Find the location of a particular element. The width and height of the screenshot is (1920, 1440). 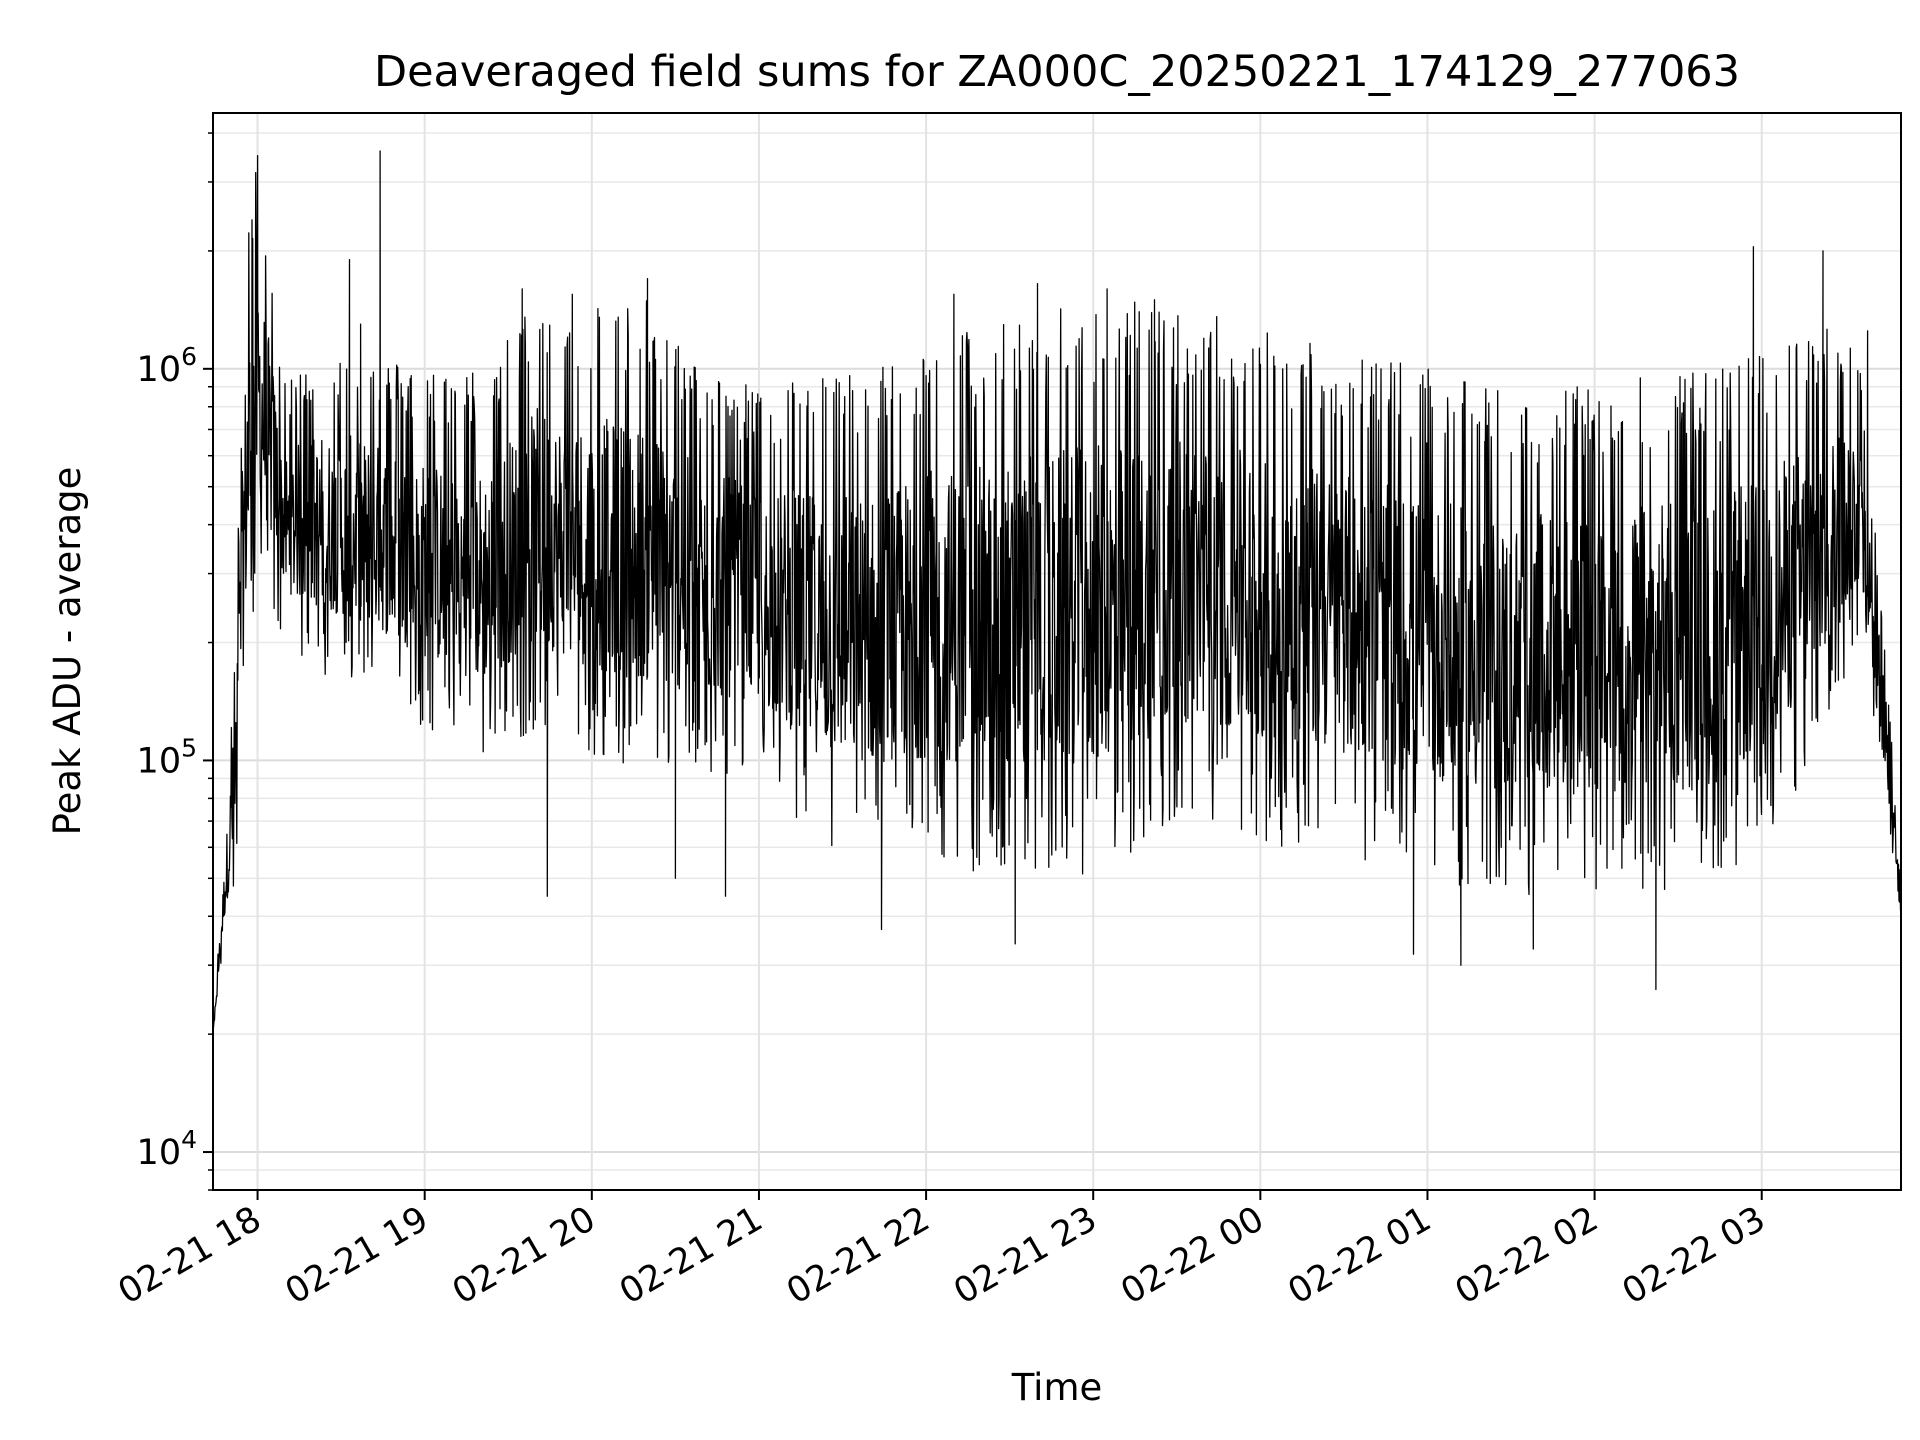

x-axis-label: Time is located at coordinates (1057, 1387).